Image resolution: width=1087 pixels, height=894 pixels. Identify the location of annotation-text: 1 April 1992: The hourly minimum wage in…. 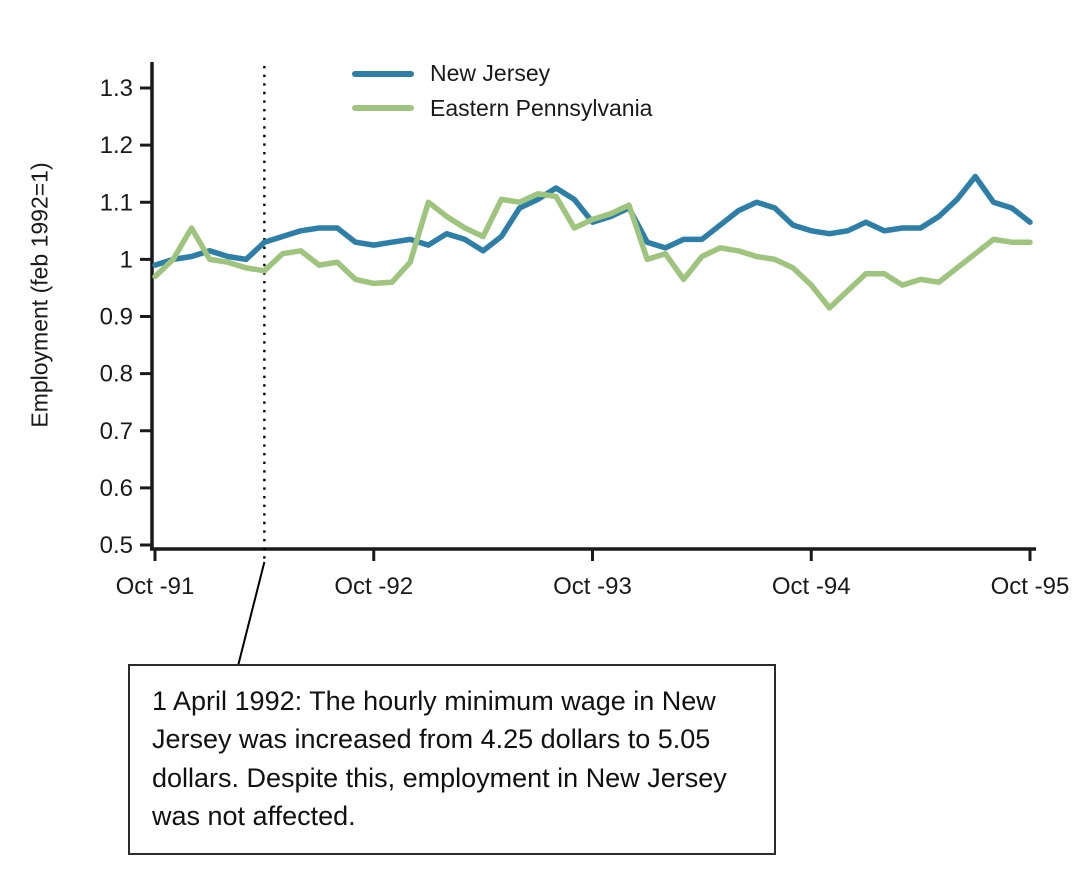
(439, 758).